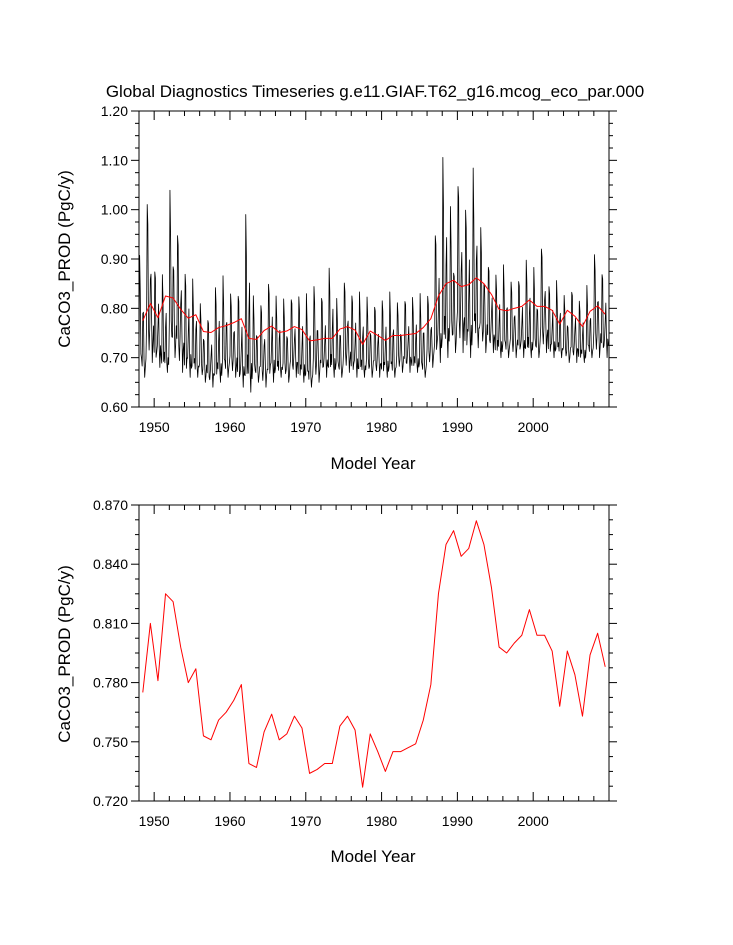  Describe the element at coordinates (110, 683) in the screenshot. I see `y-tick-label: 0.780` at that location.